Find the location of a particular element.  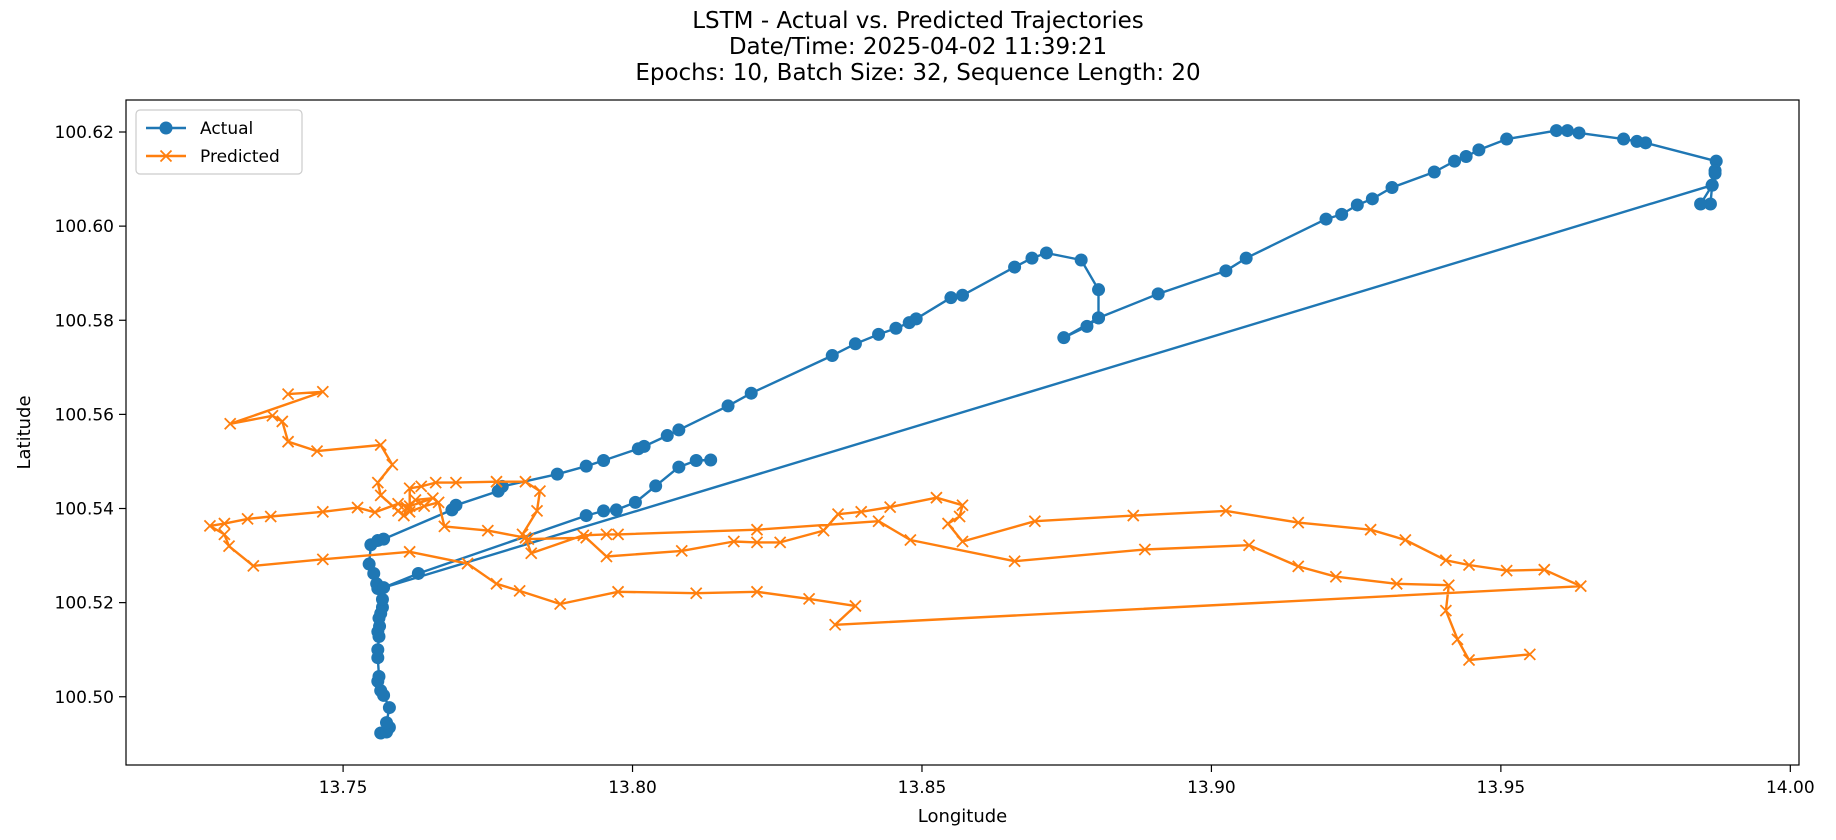

x-tick-label: 13.90 is located at coordinates (1211, 788).